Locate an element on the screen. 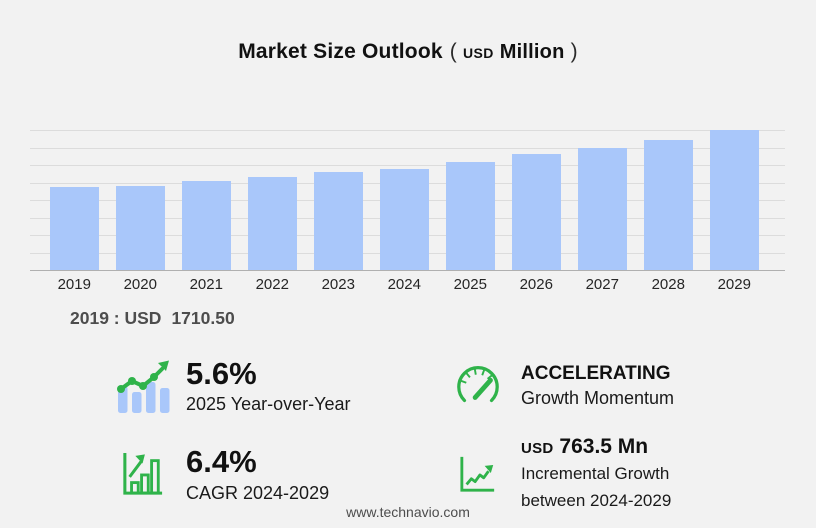 The image size is (816, 528). incremental-growth-icon-svg is located at coordinates (477, 474).